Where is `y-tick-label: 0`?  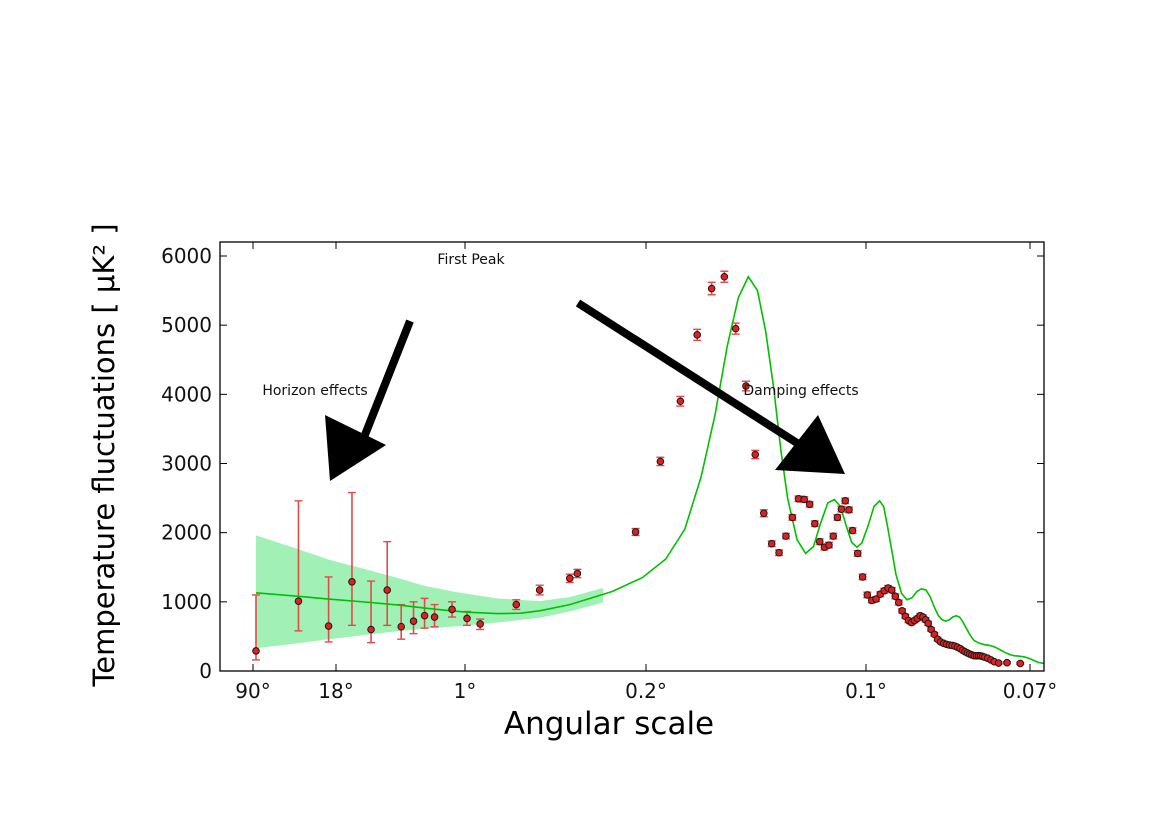 y-tick-label: 0 is located at coordinates (205, 671).